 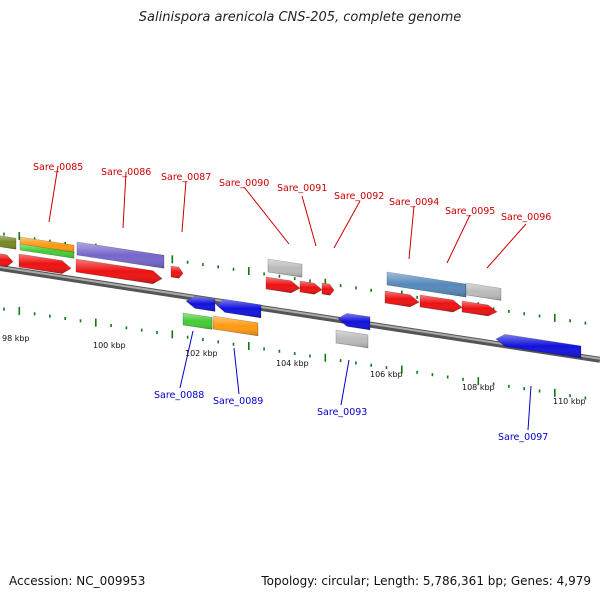 What do you see at coordinates (16, 338) in the screenshot?
I see `tick-label: 98 kbp` at bounding box center [16, 338].